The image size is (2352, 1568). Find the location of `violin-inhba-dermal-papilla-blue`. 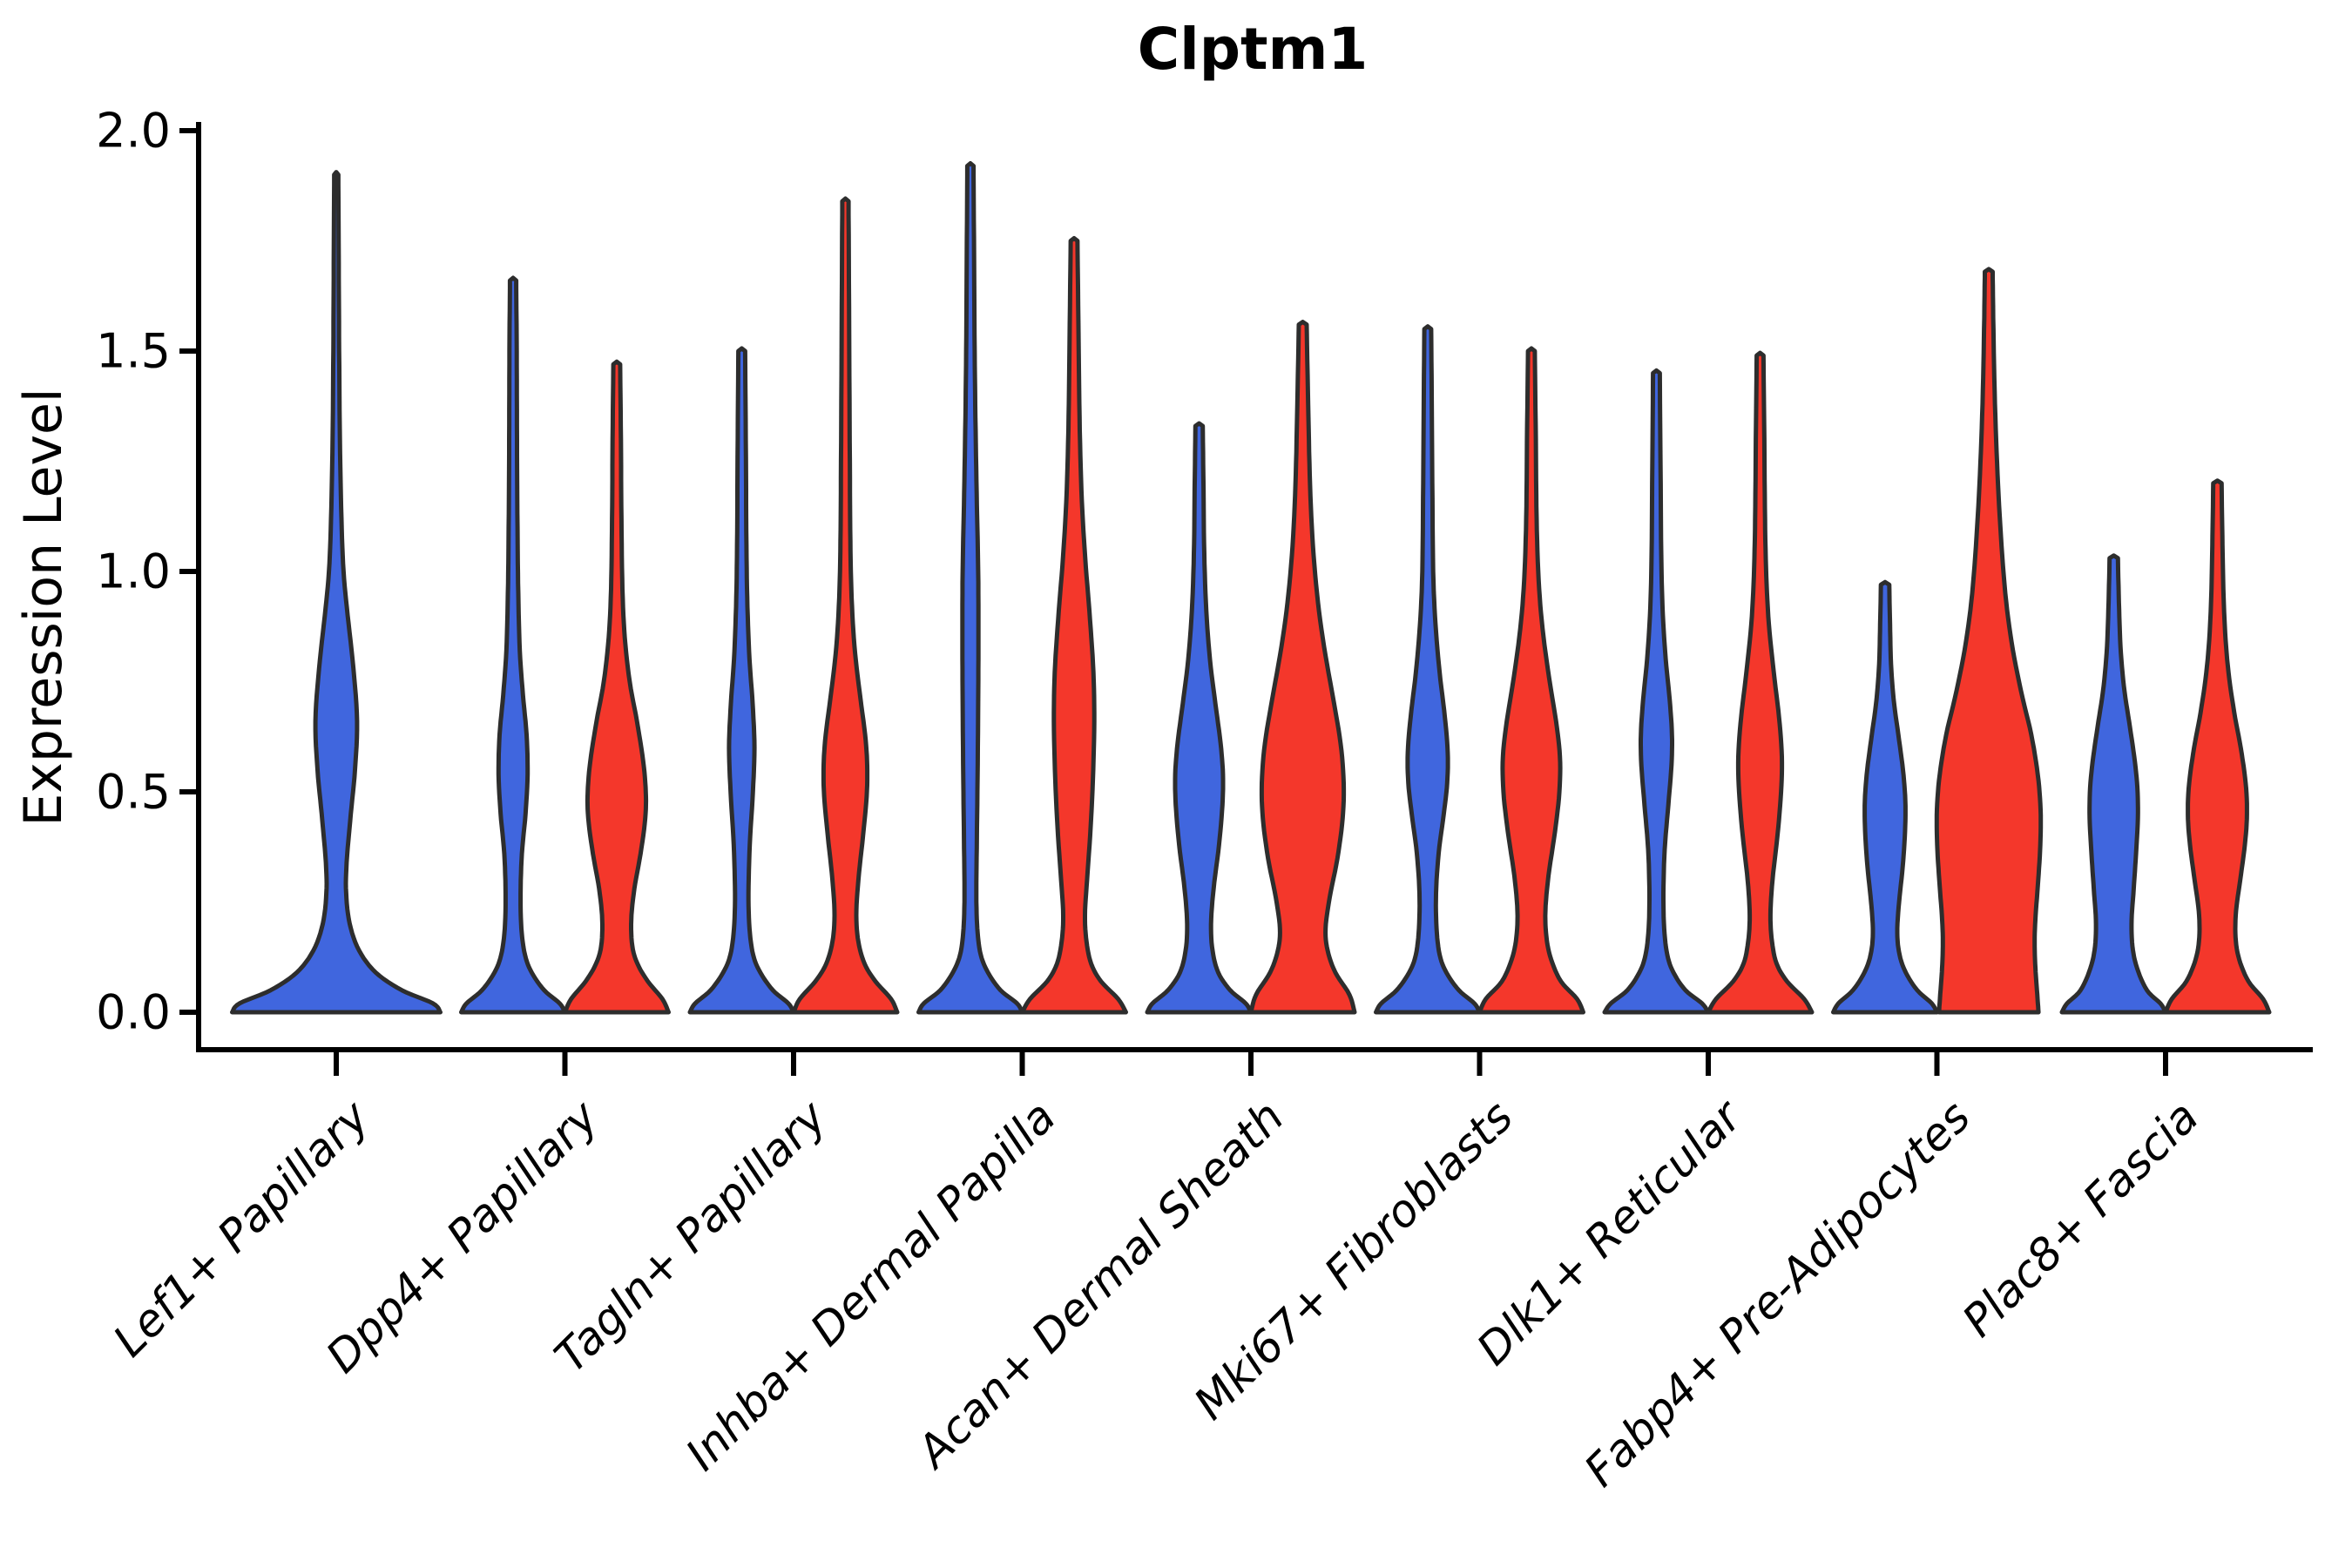

violin-inhba-dermal-papilla-blue is located at coordinates (970, 588).